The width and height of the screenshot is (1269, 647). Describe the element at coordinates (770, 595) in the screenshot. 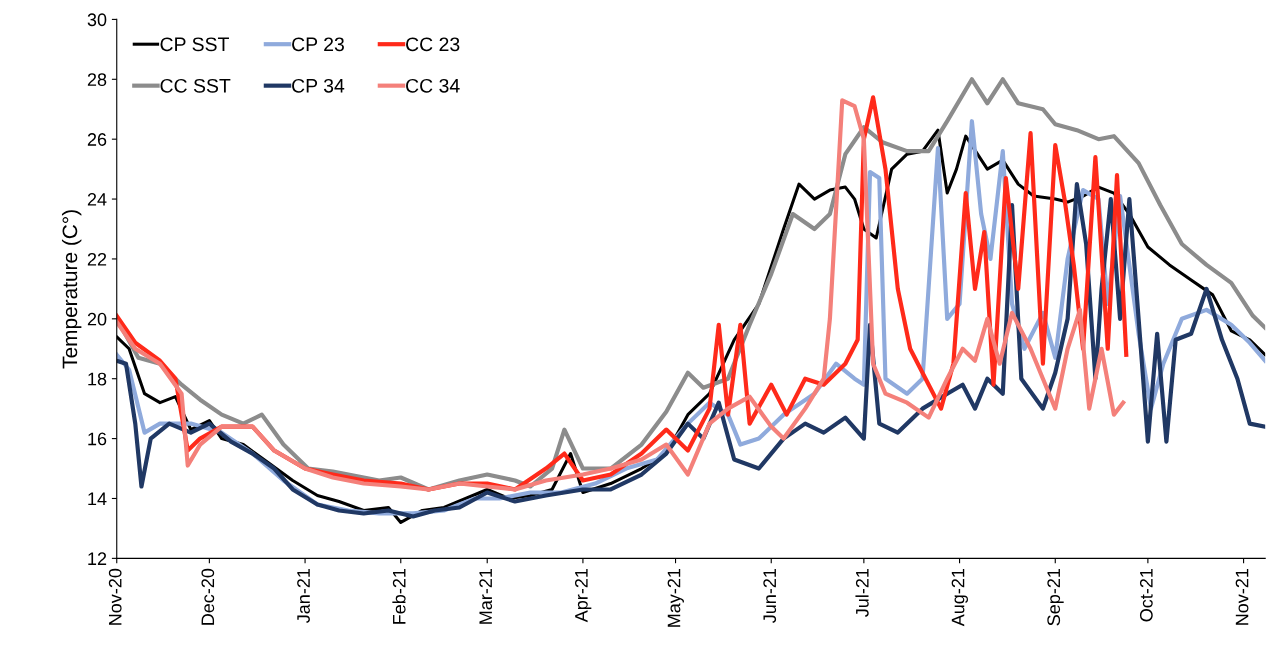

I see `x-tick-label: Jun-21` at that location.